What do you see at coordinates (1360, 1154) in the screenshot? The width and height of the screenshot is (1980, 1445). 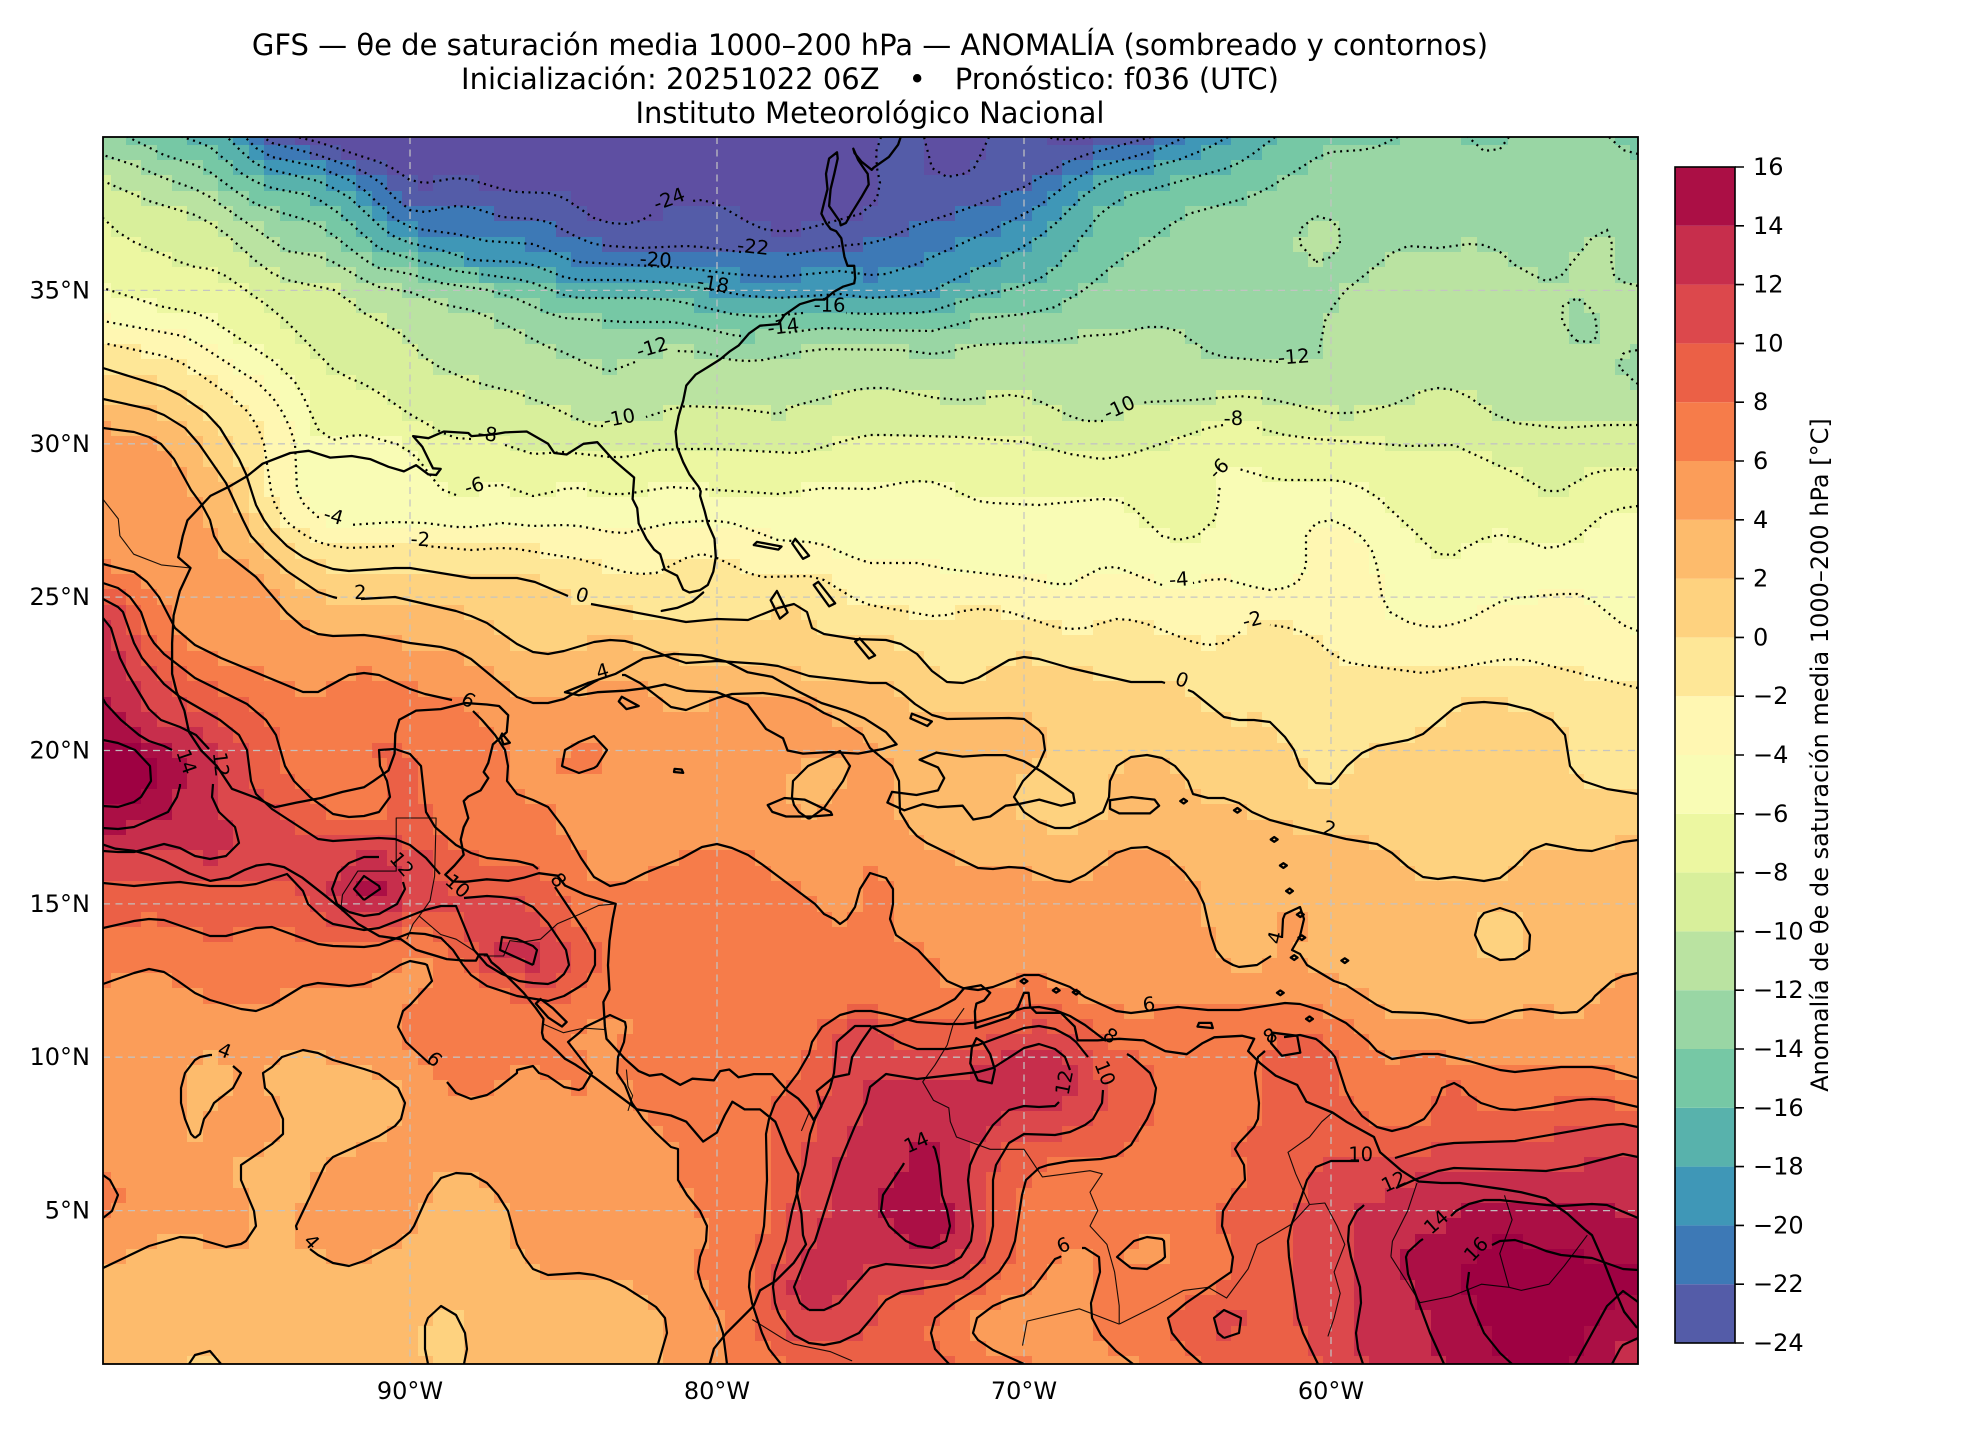 I see `contour-label: 10` at bounding box center [1360, 1154].